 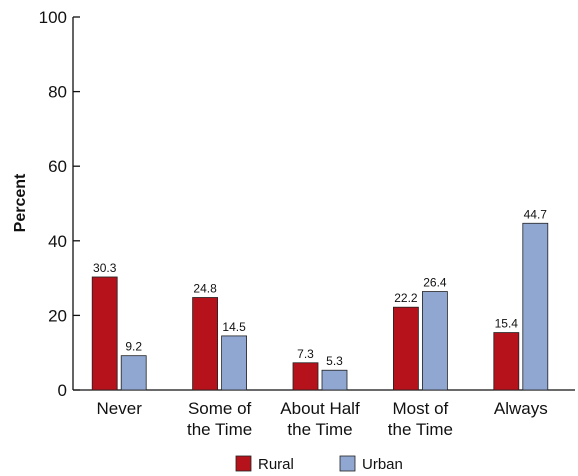 What do you see at coordinates (53, 17) in the screenshot?
I see `y-tick-label: 100` at bounding box center [53, 17].